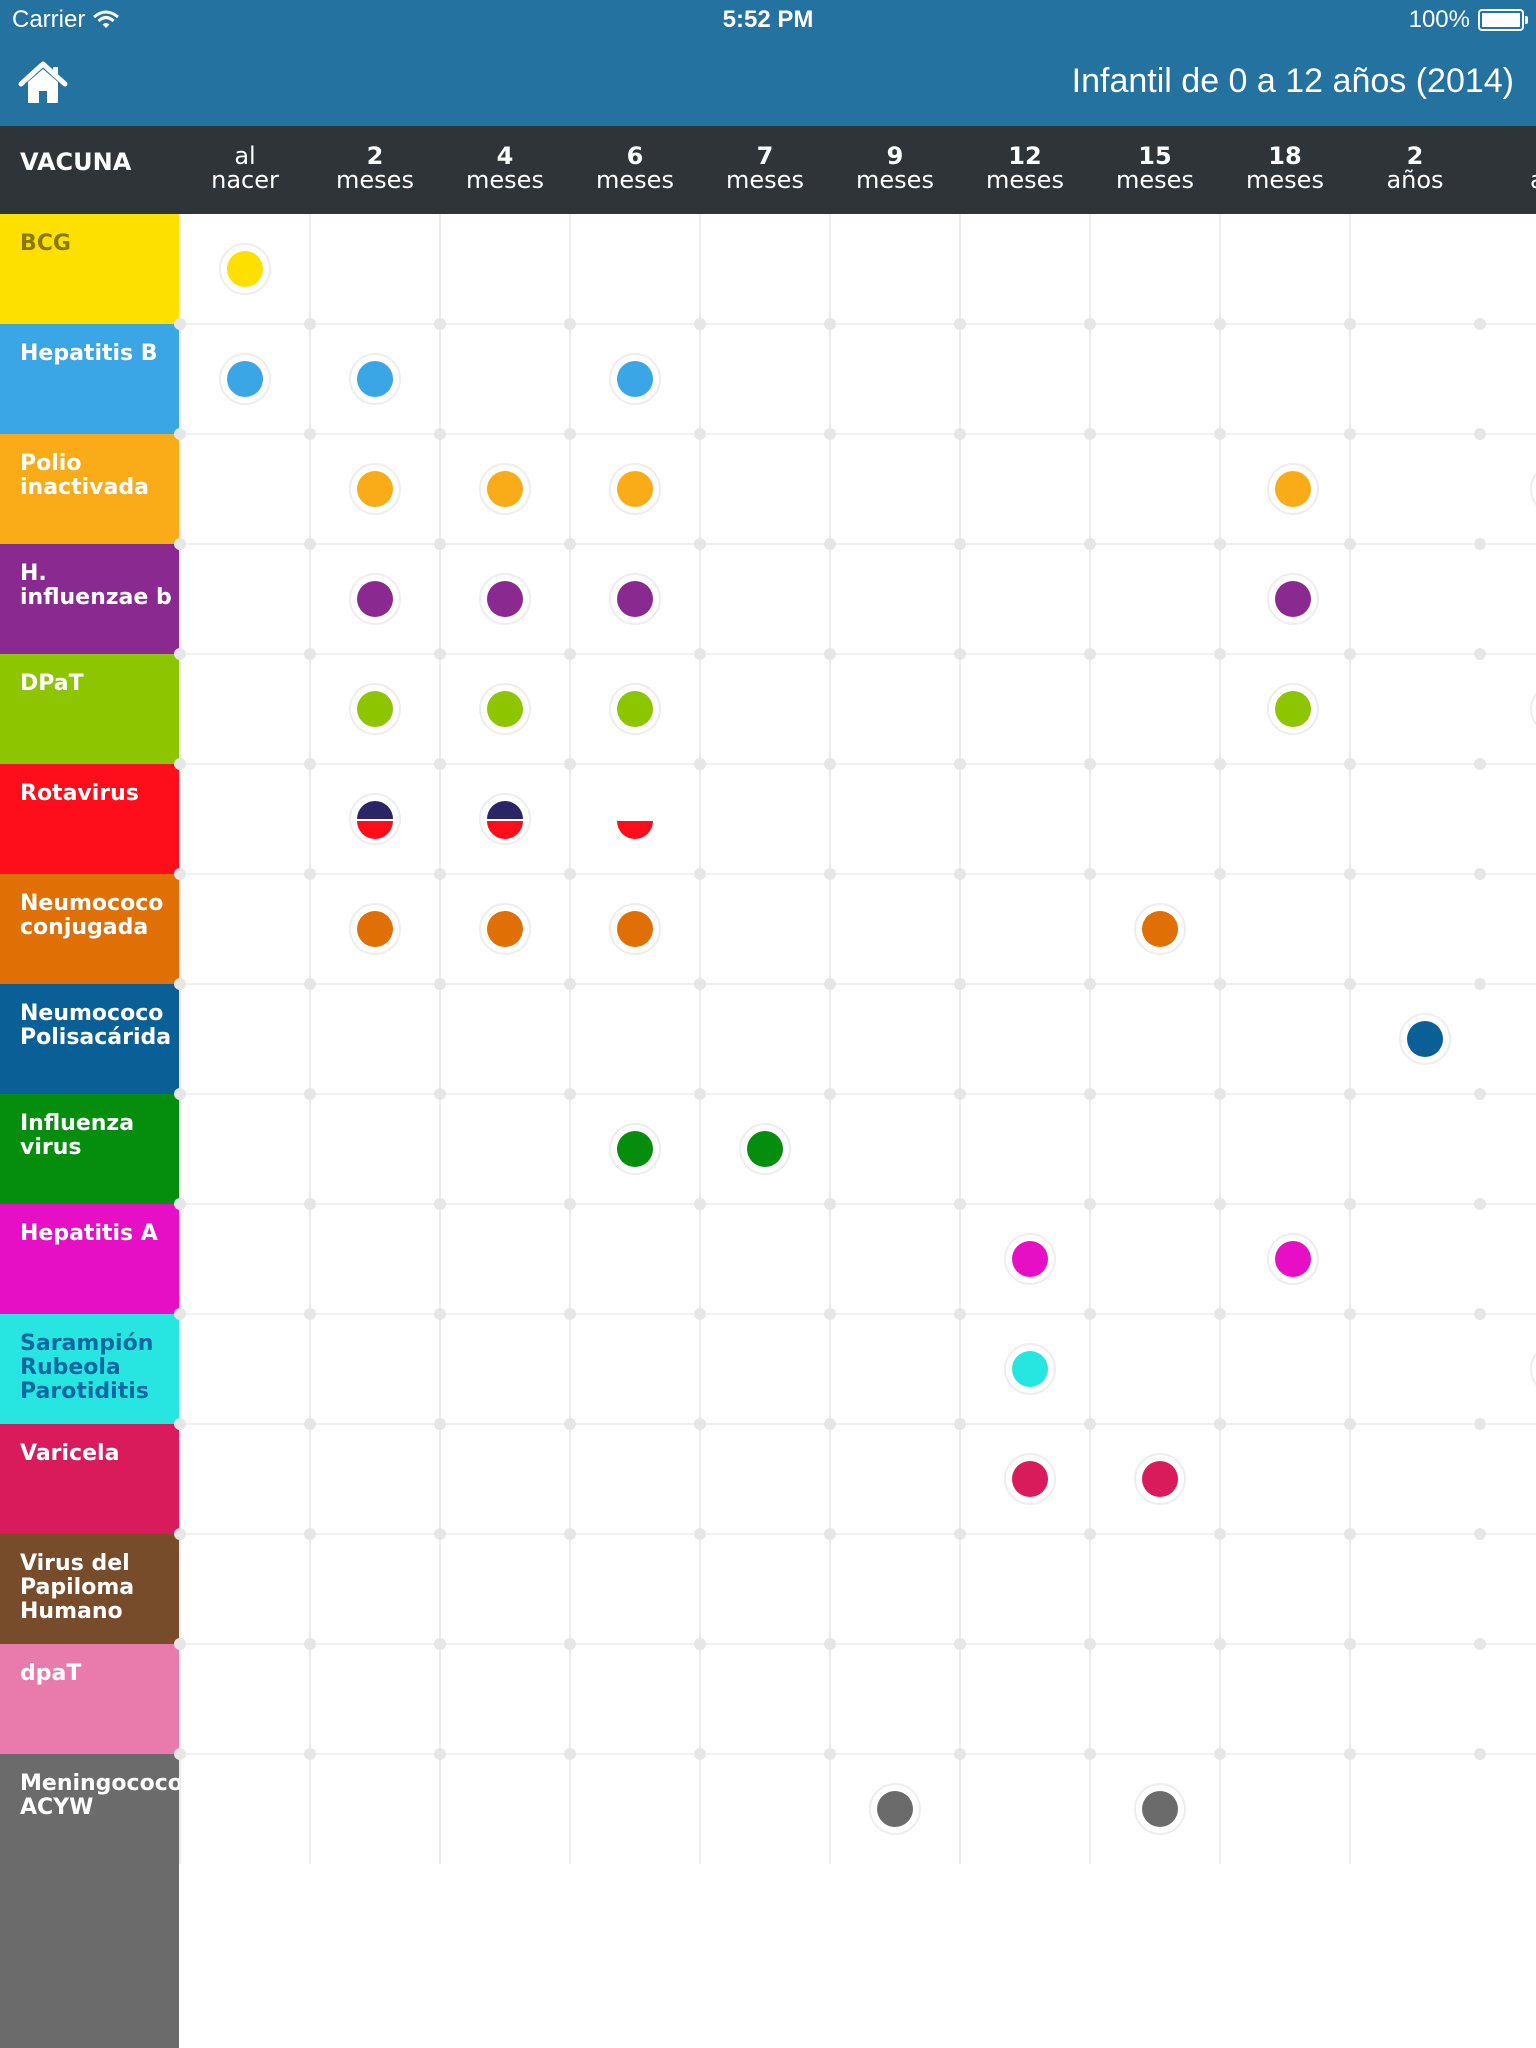 The width and height of the screenshot is (1536, 2048). What do you see at coordinates (89, 379) in the screenshot?
I see `vaccine-row-label: Hepatitis B` at bounding box center [89, 379].